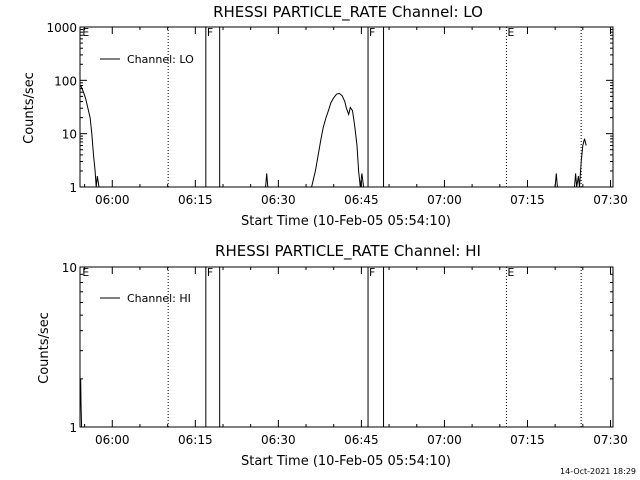 This screenshot has height=480, width=640. I want to click on lo-x-tick-label: 07:00, so click(444, 200).